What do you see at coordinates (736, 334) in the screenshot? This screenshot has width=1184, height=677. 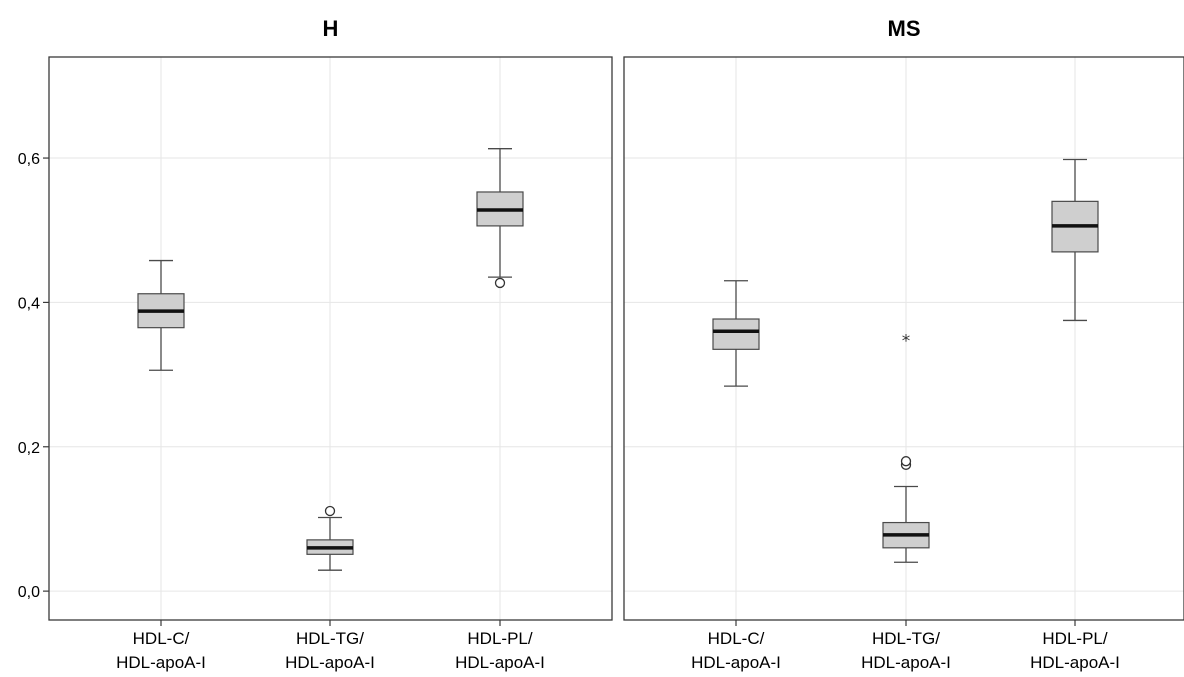 I see `box-iqr` at bounding box center [736, 334].